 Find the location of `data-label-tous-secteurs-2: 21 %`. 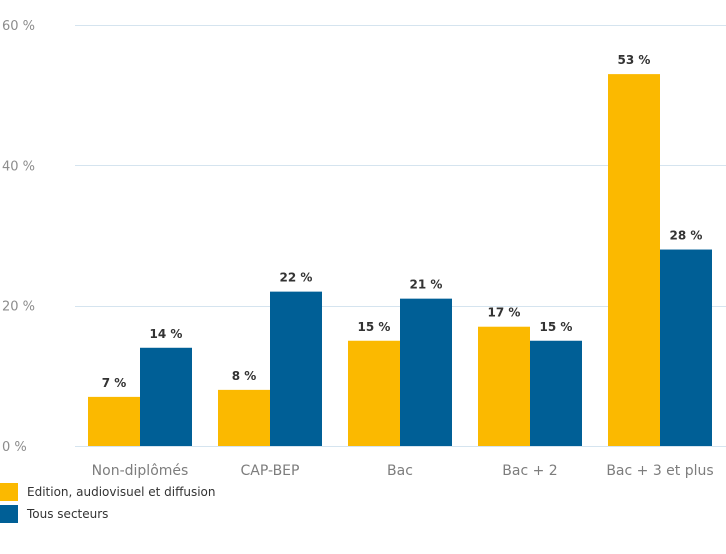

data-label-tous-secteurs-2: 21 % is located at coordinates (426, 285).